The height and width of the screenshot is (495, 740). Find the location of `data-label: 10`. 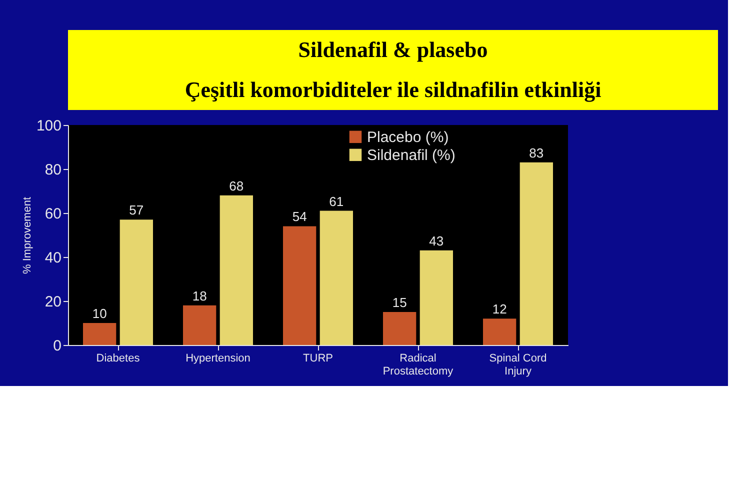

data-label: 10 is located at coordinates (99, 313).